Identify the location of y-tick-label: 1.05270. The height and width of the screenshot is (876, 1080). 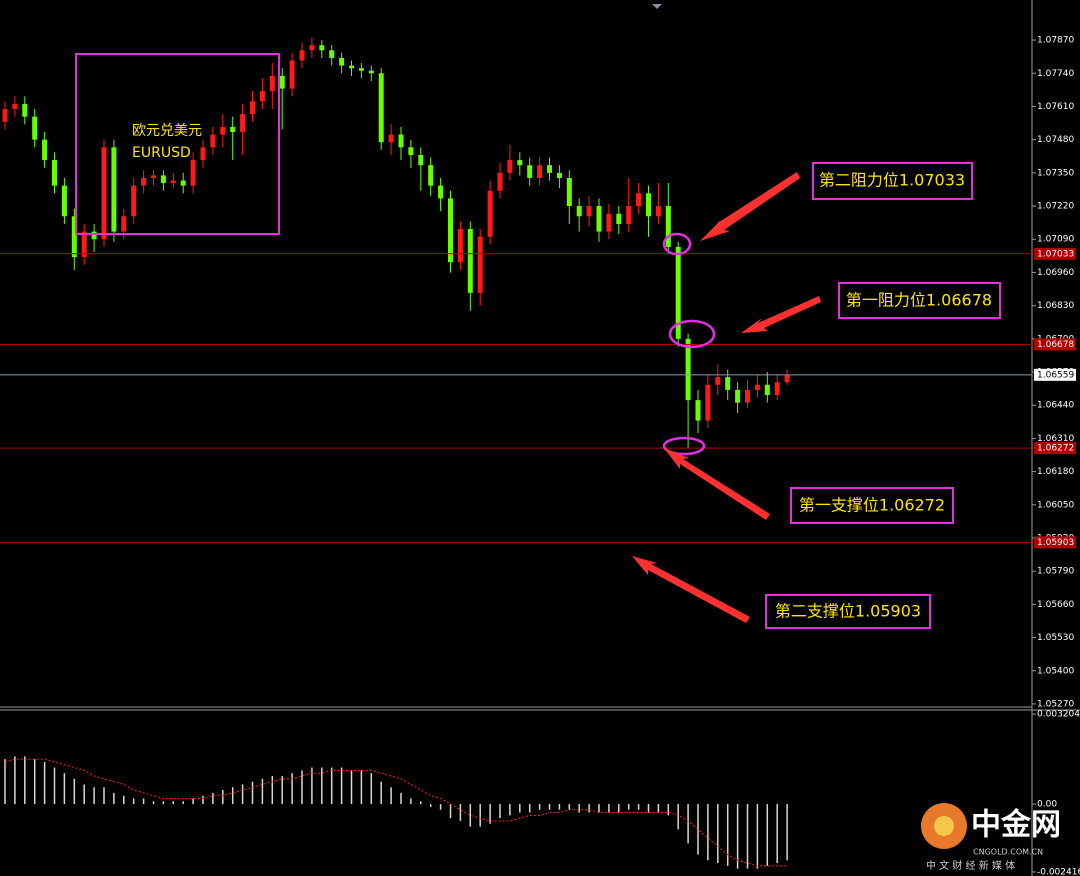
(1055, 704).